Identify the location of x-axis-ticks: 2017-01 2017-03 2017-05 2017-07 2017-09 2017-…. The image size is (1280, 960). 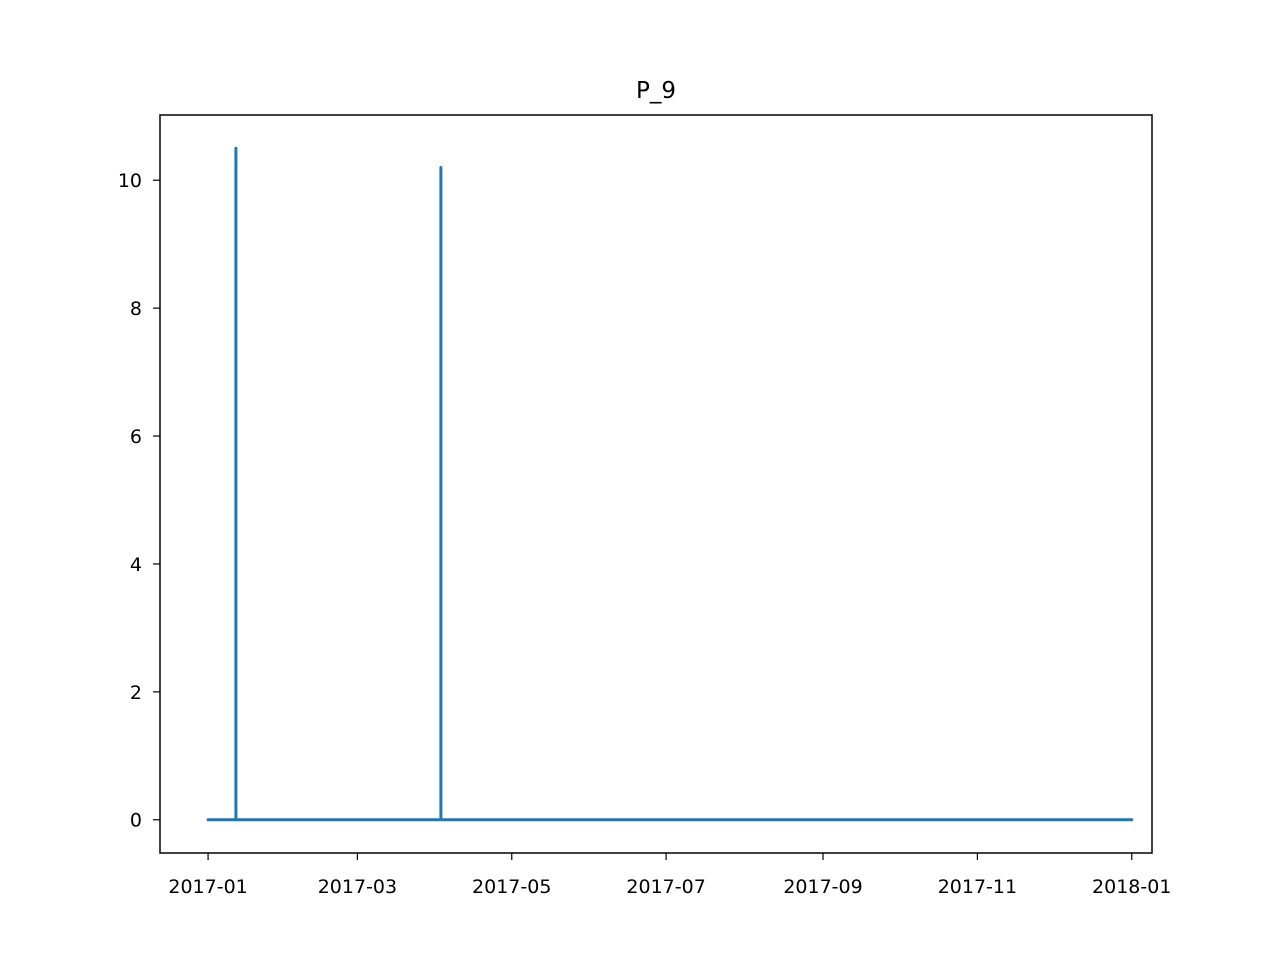
(669, 875).